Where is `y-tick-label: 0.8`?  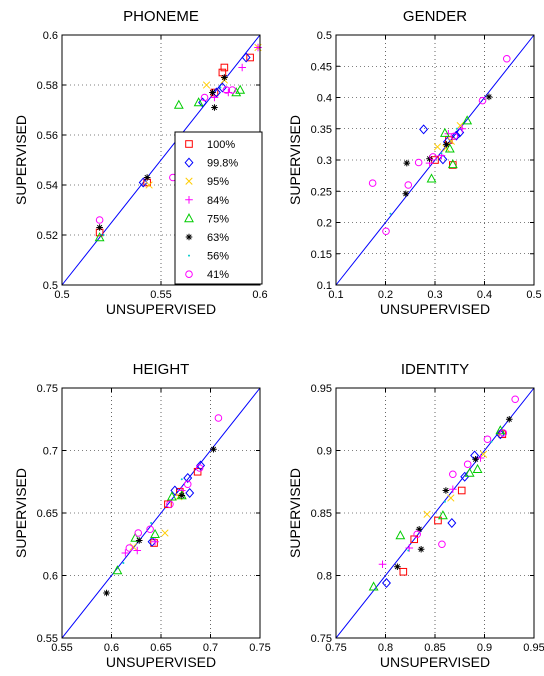
y-tick-label: 0.8 is located at coordinates (324, 577).